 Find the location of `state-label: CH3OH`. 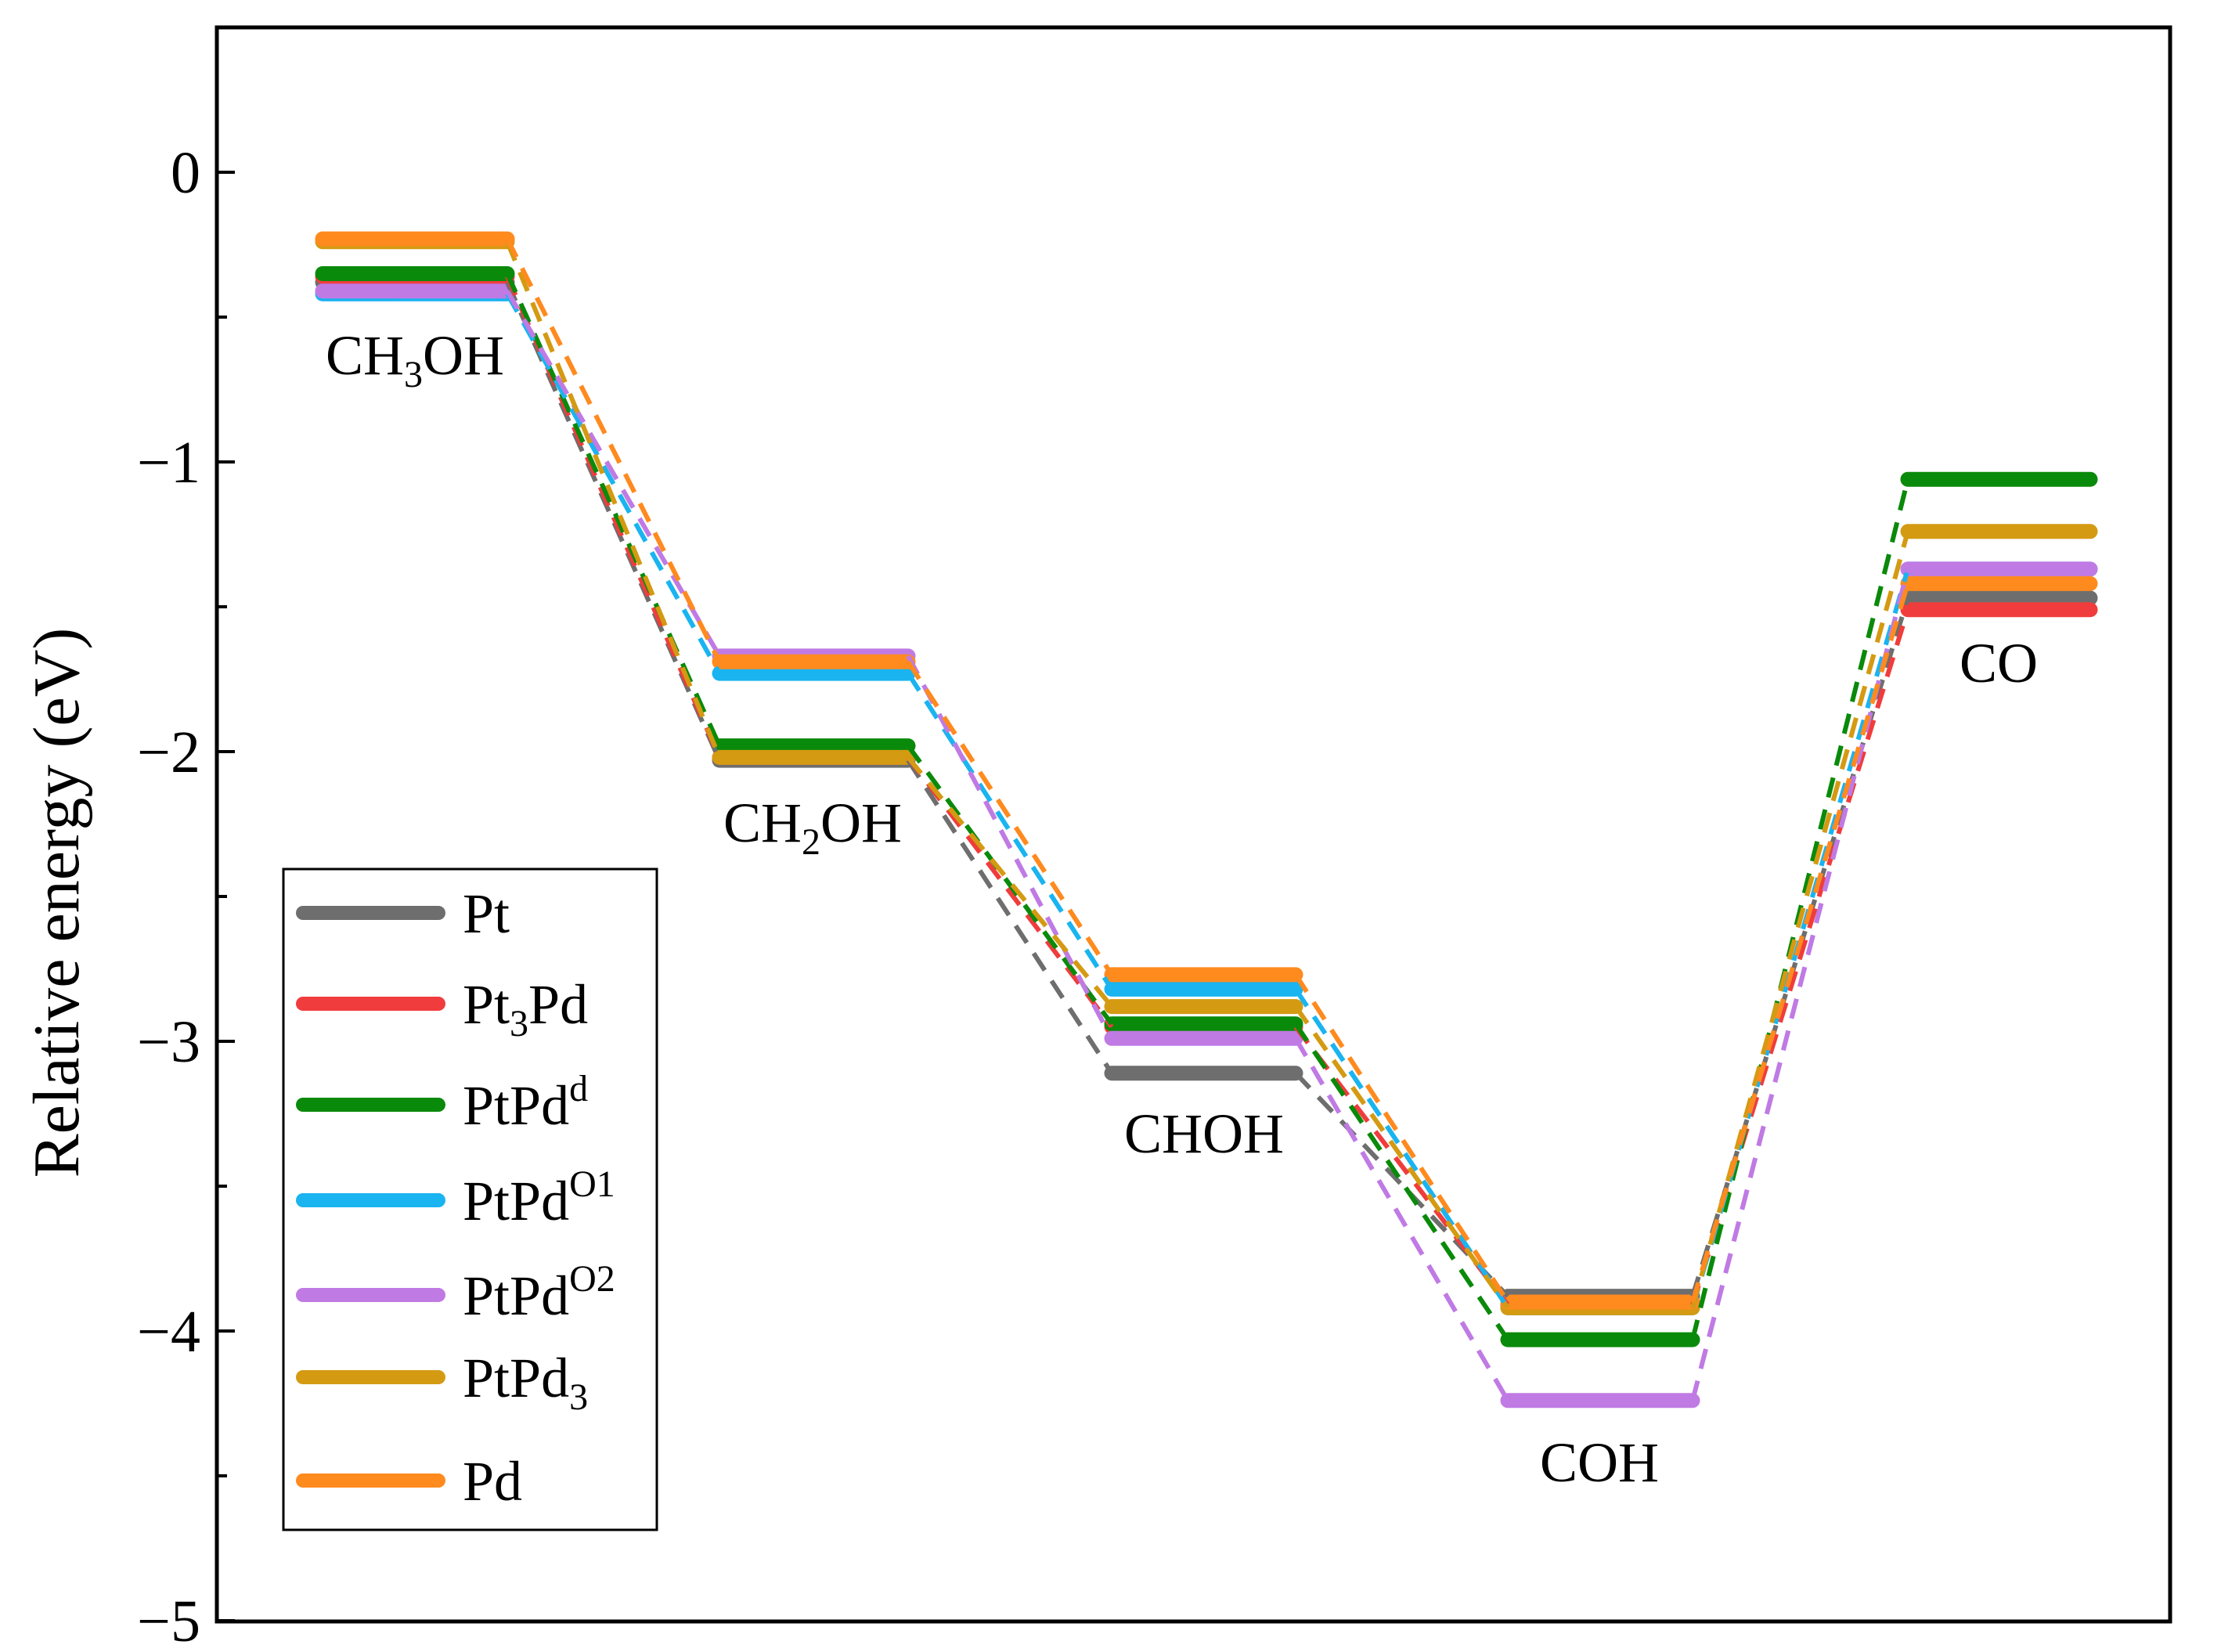

state-label: CH3OH is located at coordinates (415, 359).